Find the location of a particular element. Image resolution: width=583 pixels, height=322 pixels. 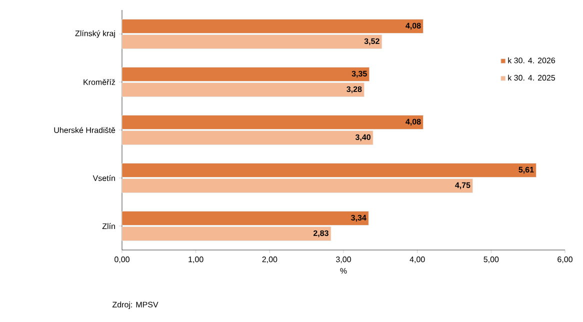

x-tick-label: 3,00 is located at coordinates (343, 260).